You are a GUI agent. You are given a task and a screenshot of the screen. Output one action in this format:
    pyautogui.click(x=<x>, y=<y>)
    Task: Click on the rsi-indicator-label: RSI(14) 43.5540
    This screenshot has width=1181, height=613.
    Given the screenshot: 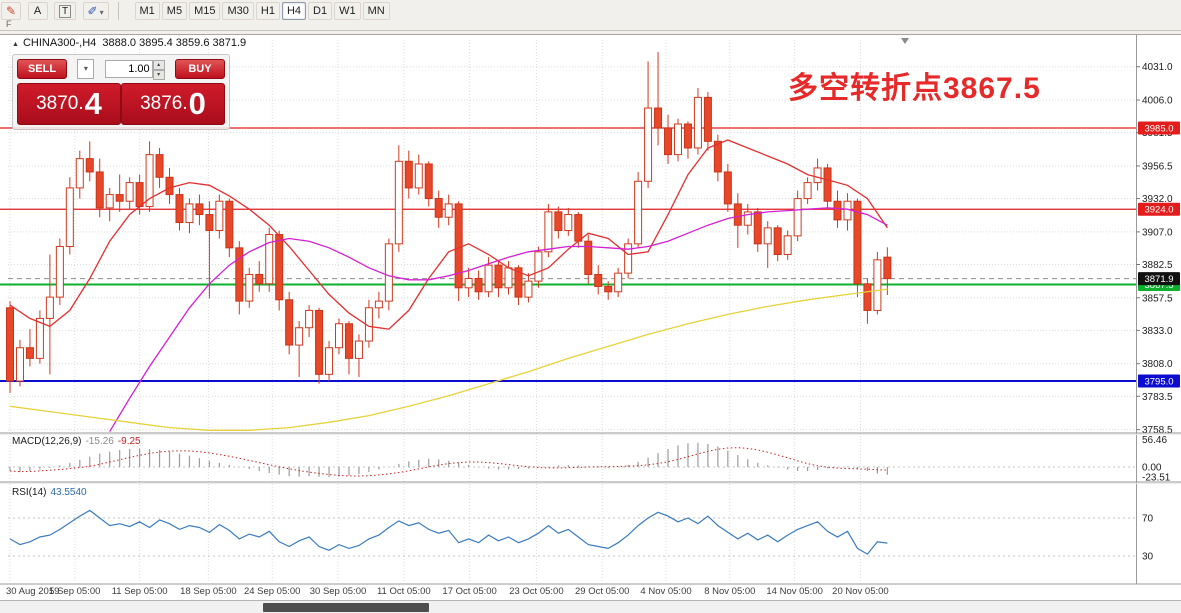 What is the action you would take?
    pyautogui.click(x=49, y=492)
    